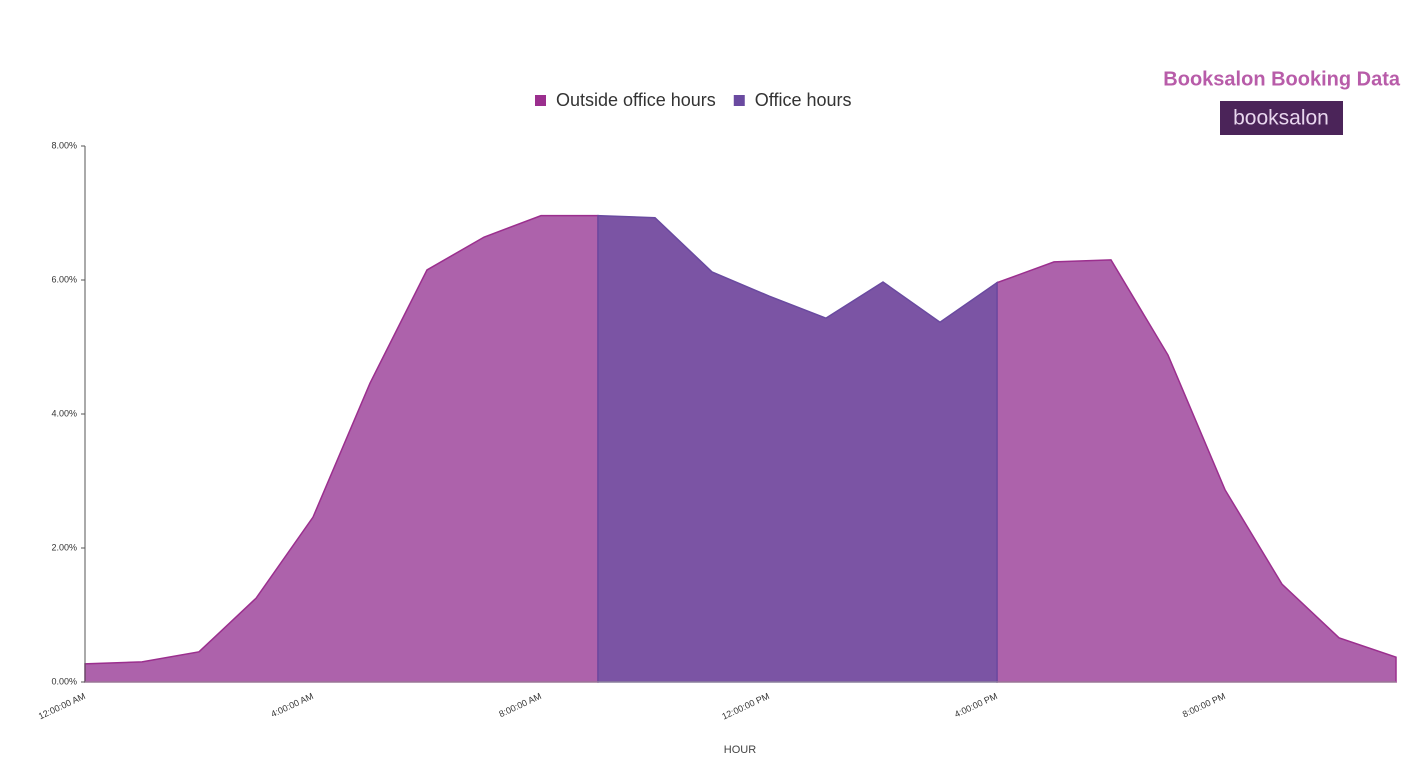 The height and width of the screenshot is (771, 1420). What do you see at coordinates (976, 705) in the screenshot?
I see `x-tick-label: 4:00:00 PM` at bounding box center [976, 705].